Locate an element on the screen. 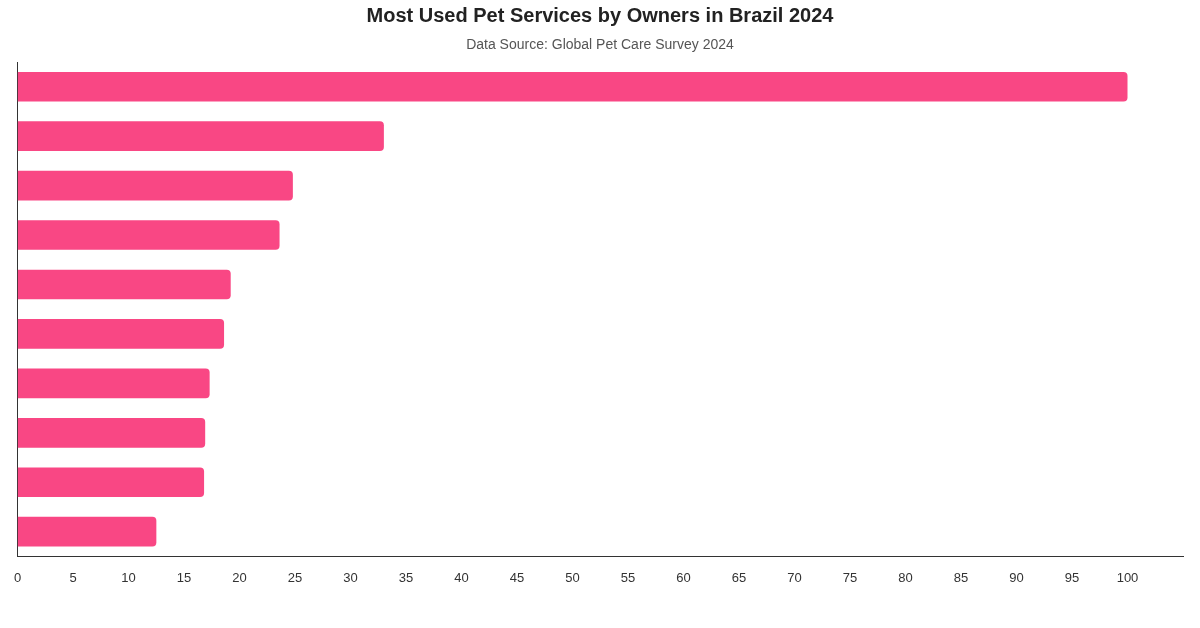 This screenshot has width=1200, height=628. x-tick-label: 90 is located at coordinates (1016, 577).